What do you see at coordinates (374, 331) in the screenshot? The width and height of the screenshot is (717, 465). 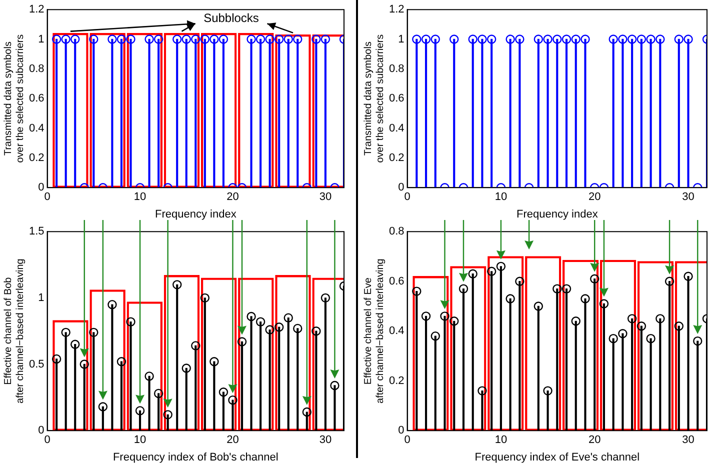 I see `y-axis-title: Effective channel of Eve after channel−based interleaving` at bounding box center [374, 331].